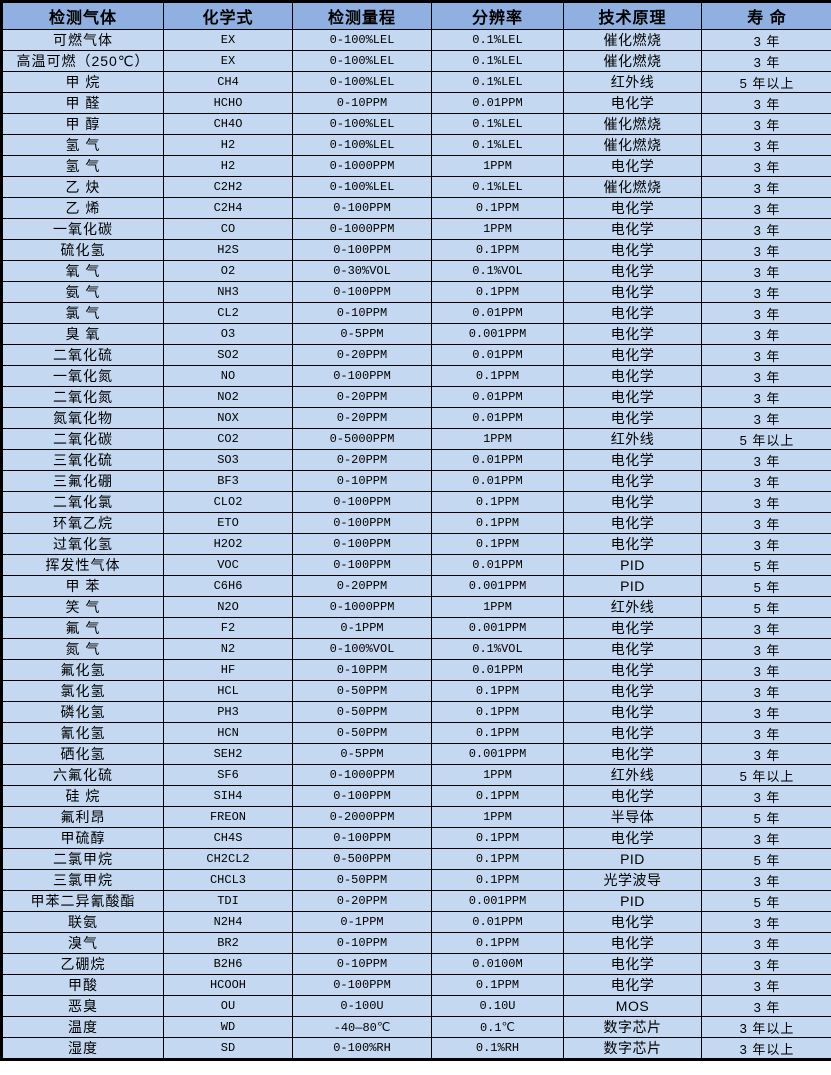 The width and height of the screenshot is (831, 1075). What do you see at coordinates (228, 103) in the screenshot?
I see `cell-chemical-formula: HCHO` at bounding box center [228, 103].